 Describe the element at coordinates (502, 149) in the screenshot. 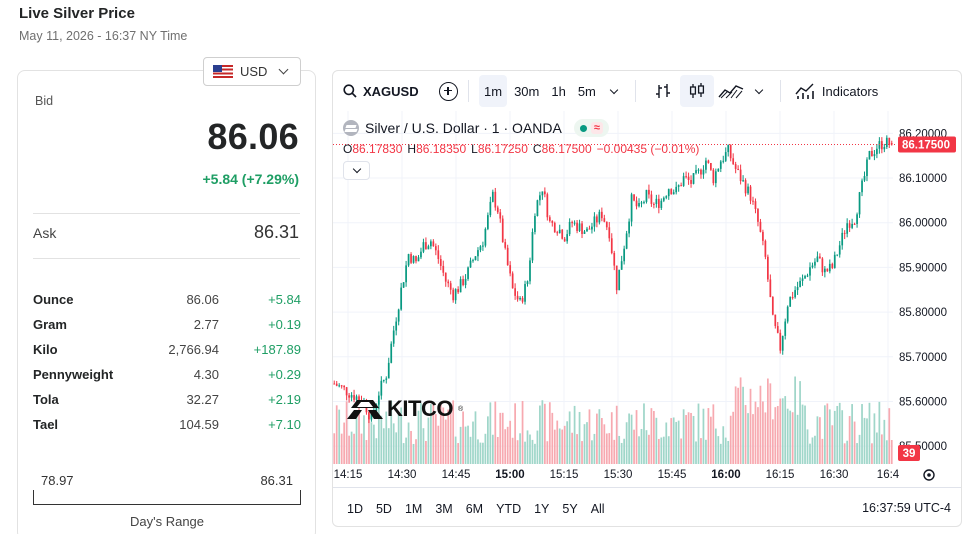

I see `low-value: 86.17250` at that location.